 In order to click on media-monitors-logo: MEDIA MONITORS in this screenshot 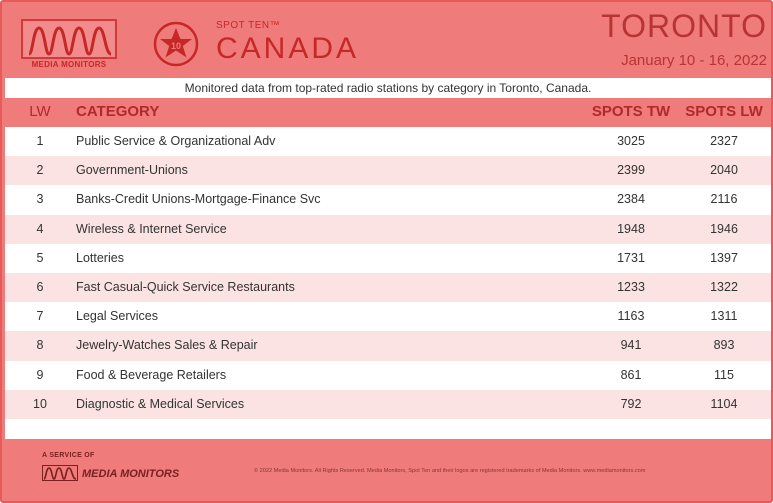, I will do `click(69, 44)`.